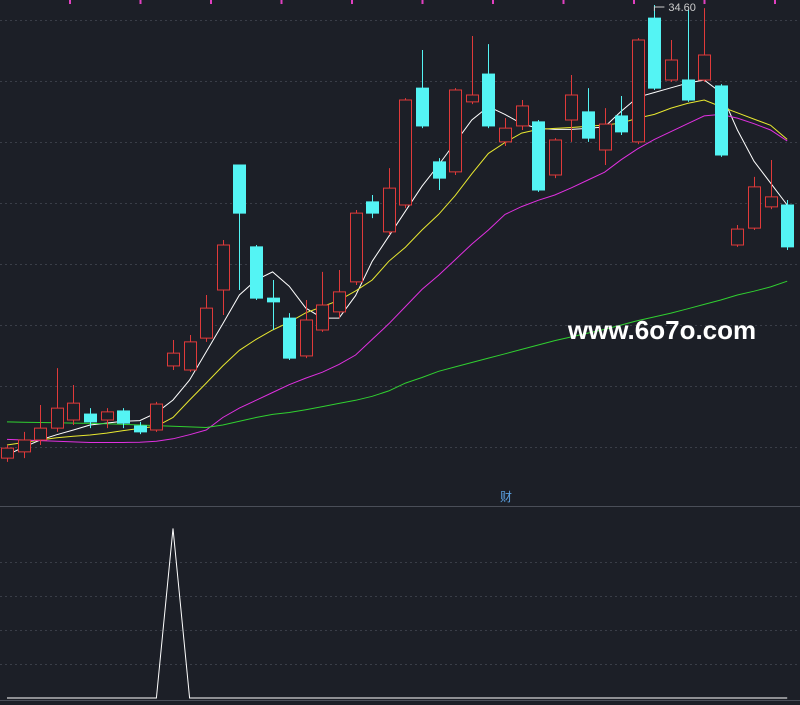 The image size is (800, 705). Describe the element at coordinates (506, 497) in the screenshot. I see `indicator-label: 财` at that location.